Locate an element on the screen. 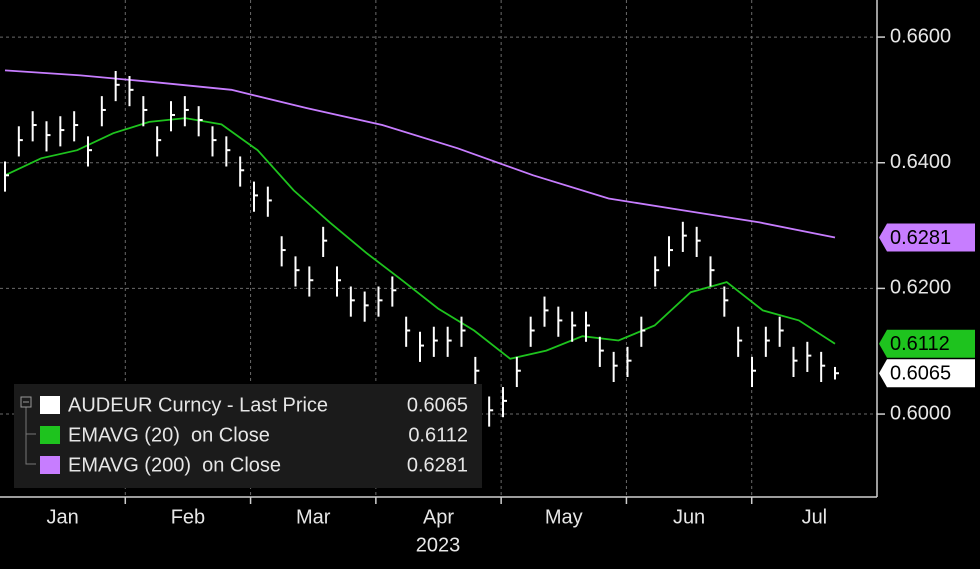 Image resolution: width=980 pixels, height=569 pixels. legend-label: EMAVG (20) on Close is located at coordinates (169, 435).